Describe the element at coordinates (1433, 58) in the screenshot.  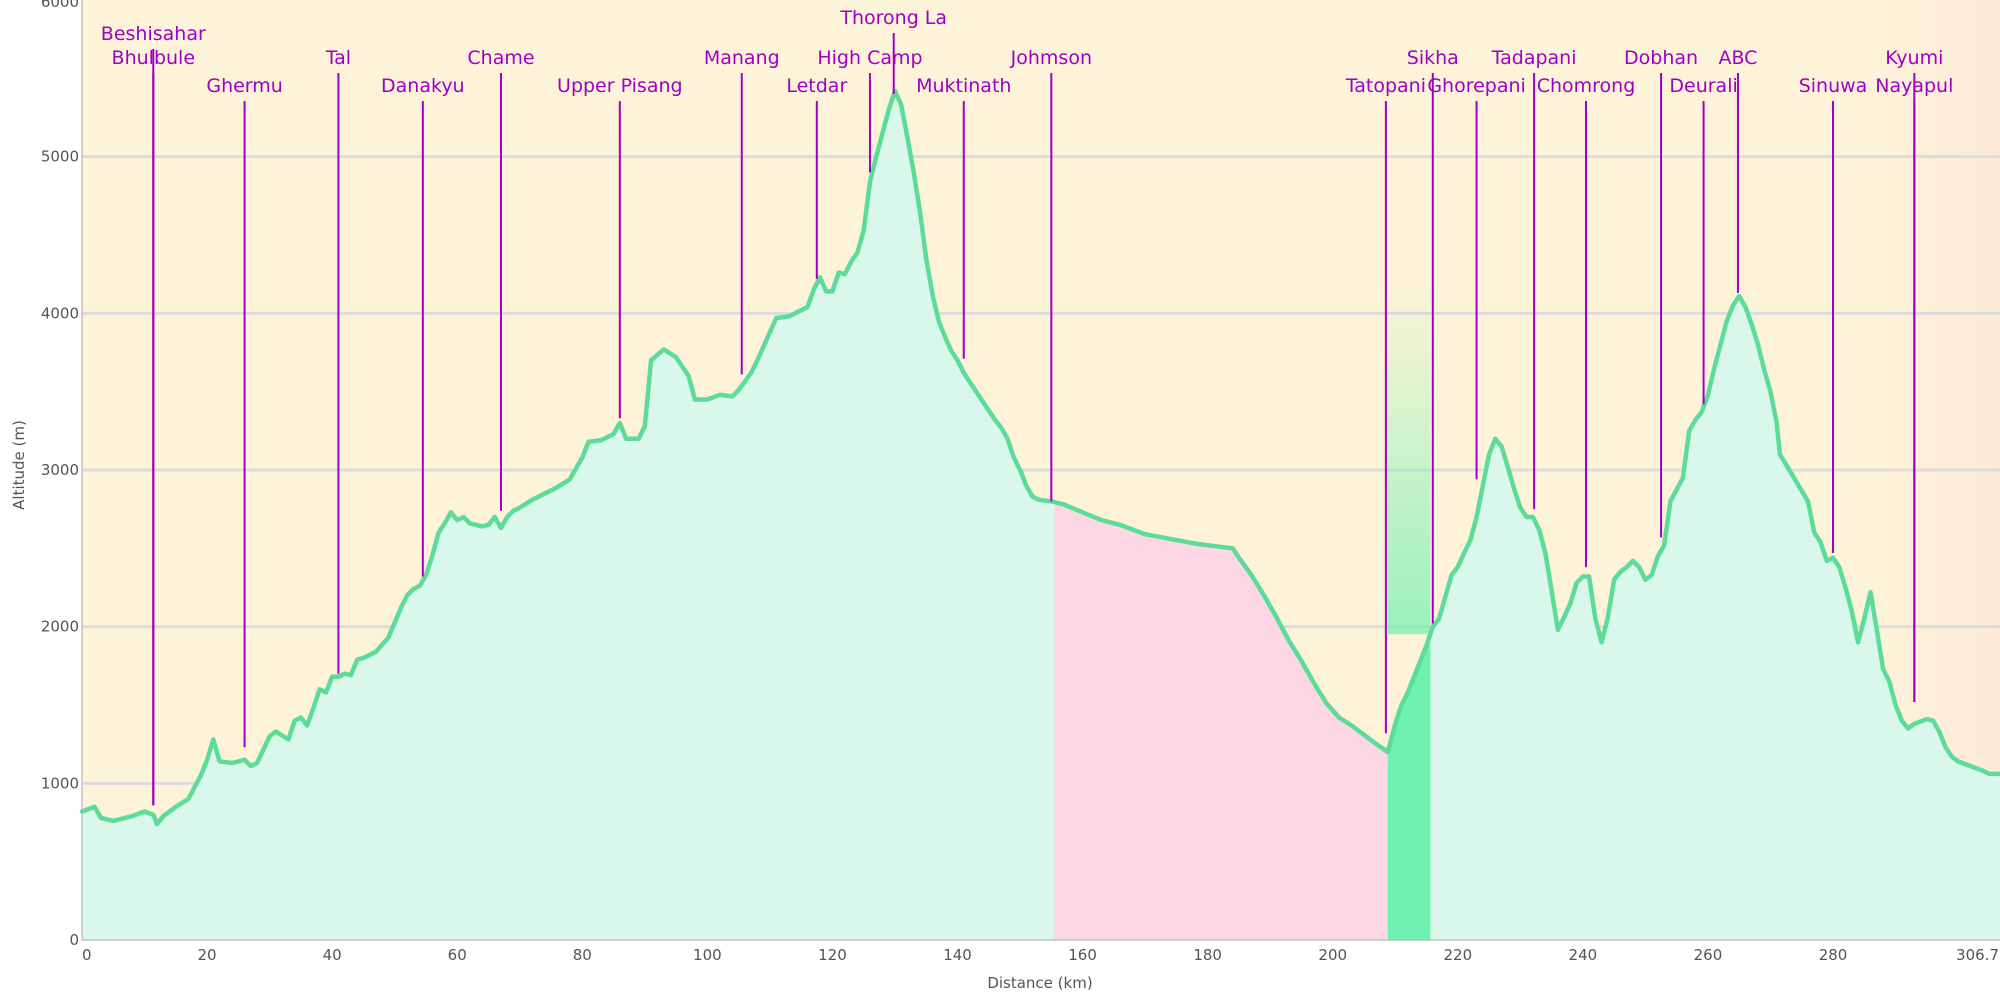
I see `place-label: Sikha` at that location.